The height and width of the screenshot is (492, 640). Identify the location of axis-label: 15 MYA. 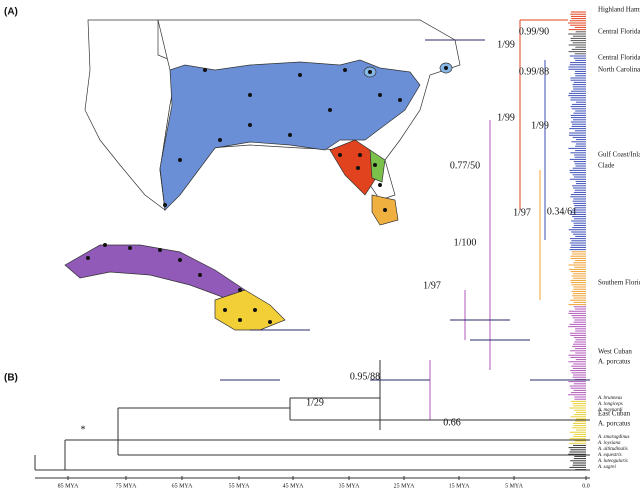
(460, 486).